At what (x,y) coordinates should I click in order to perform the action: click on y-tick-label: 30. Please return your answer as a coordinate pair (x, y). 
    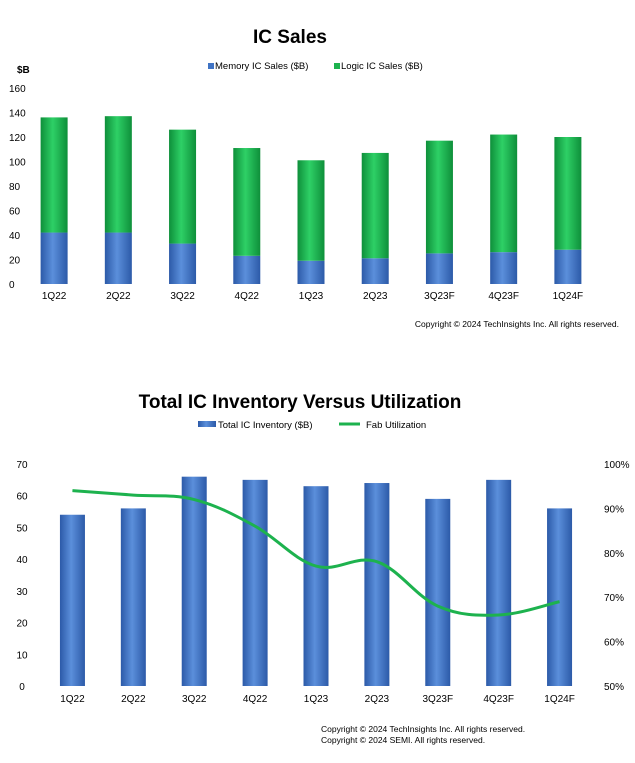
    Looking at the image, I should click on (22, 592).